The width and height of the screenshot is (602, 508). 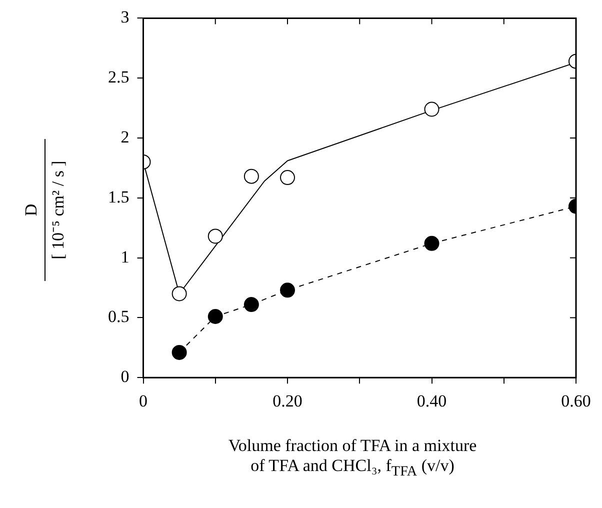 What do you see at coordinates (125, 136) in the screenshot?
I see `y-tick-label: 2` at bounding box center [125, 136].